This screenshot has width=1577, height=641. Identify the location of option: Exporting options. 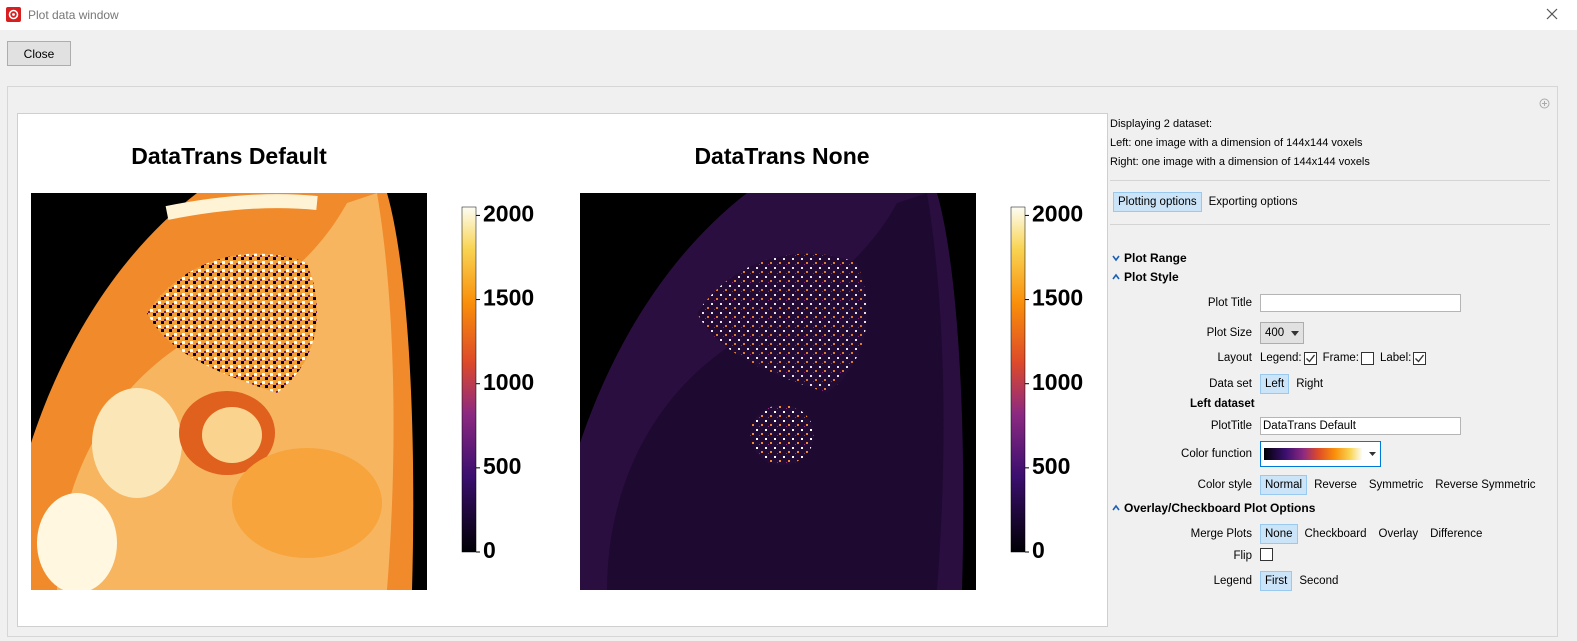
(1253, 202).